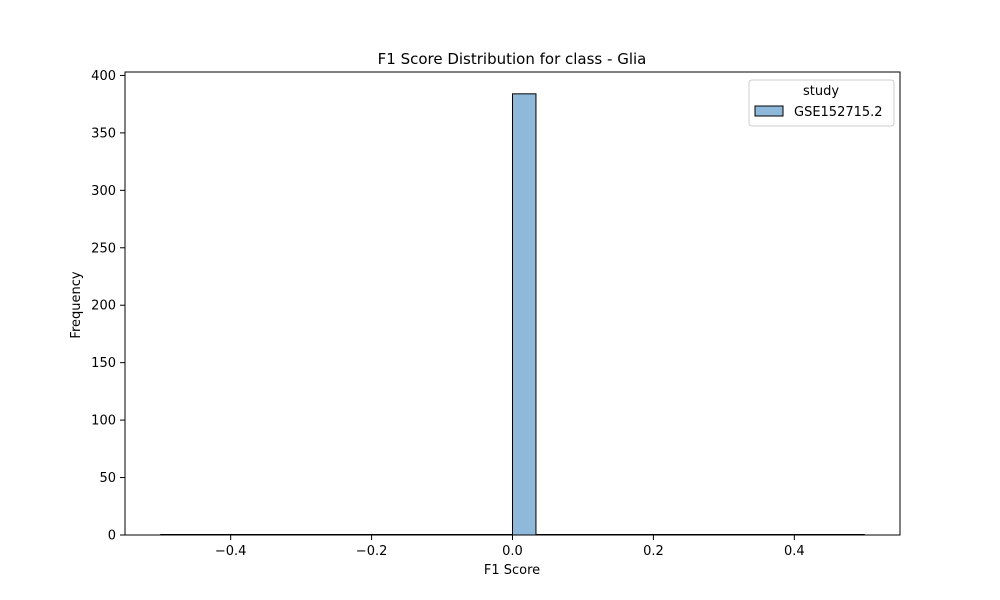 The height and width of the screenshot is (600, 1000). I want to click on x-axis-label: F1 Score, so click(512, 570).